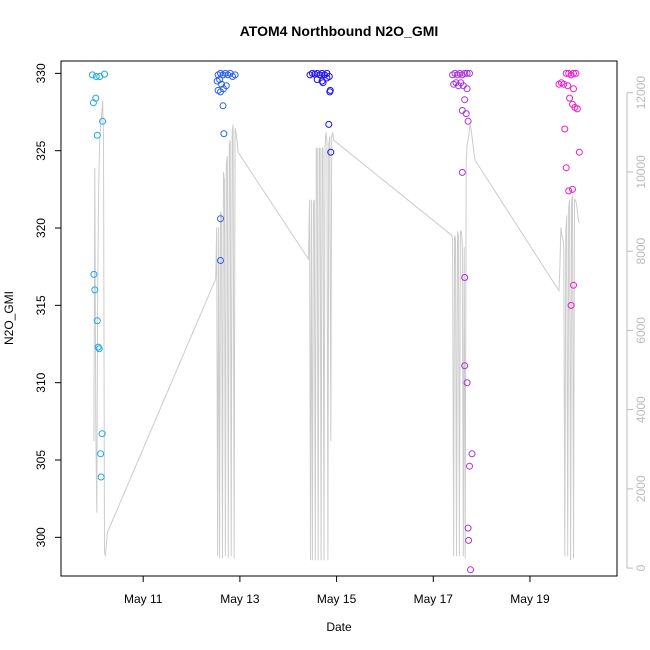 The width and height of the screenshot is (650, 650). Describe the element at coordinates (641, 409) in the screenshot. I see `y2-tick-label: 4000` at that location.